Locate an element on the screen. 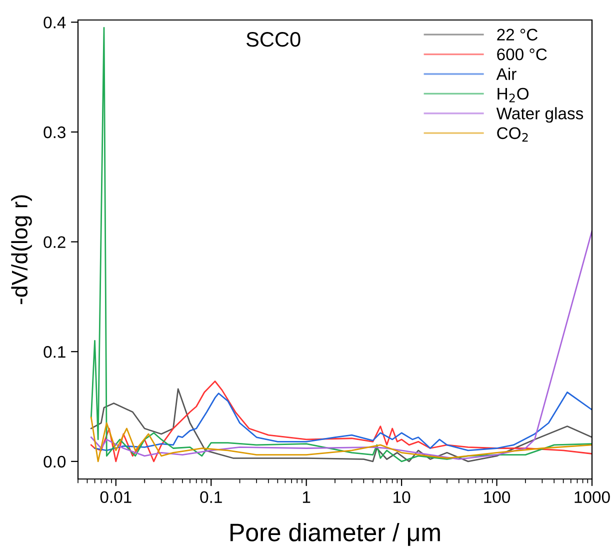 The width and height of the screenshot is (616, 552). chart-title: SCC0 is located at coordinates (273, 39).